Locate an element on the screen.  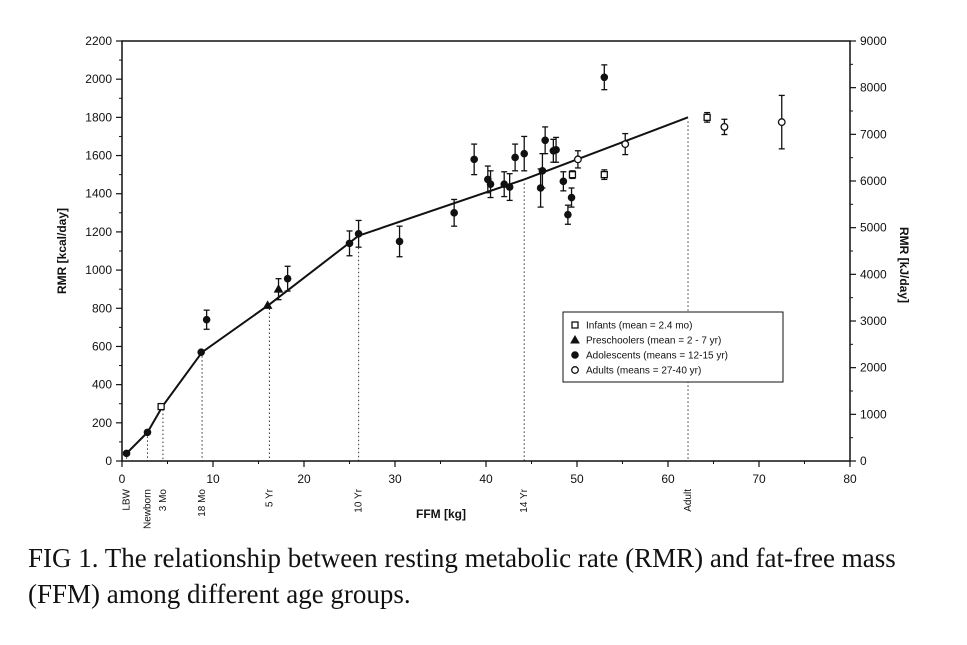
y-tick-label: 1200 is located at coordinates (98, 232).